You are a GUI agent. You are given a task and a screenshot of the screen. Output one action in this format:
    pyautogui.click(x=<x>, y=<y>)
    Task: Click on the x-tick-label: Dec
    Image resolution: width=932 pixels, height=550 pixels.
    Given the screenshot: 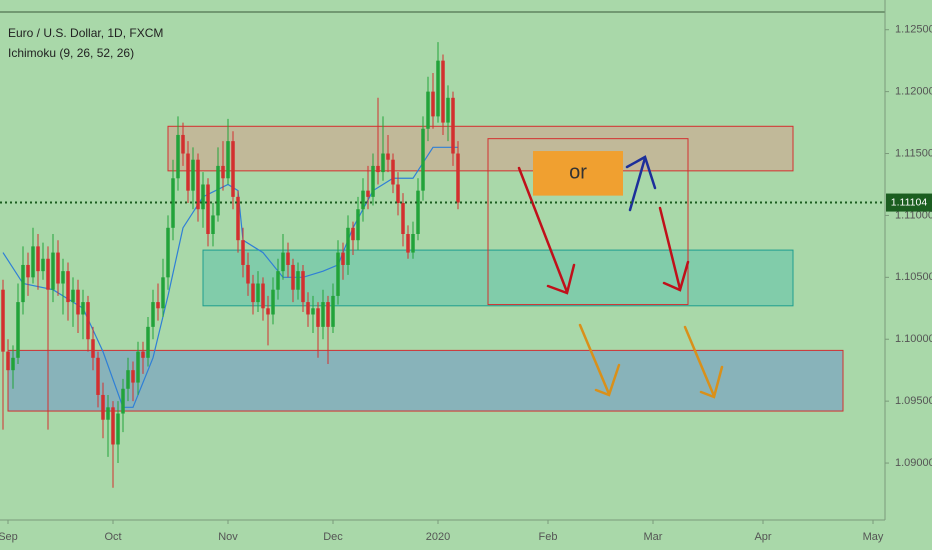 What is the action you would take?
    pyautogui.click(x=333, y=537)
    